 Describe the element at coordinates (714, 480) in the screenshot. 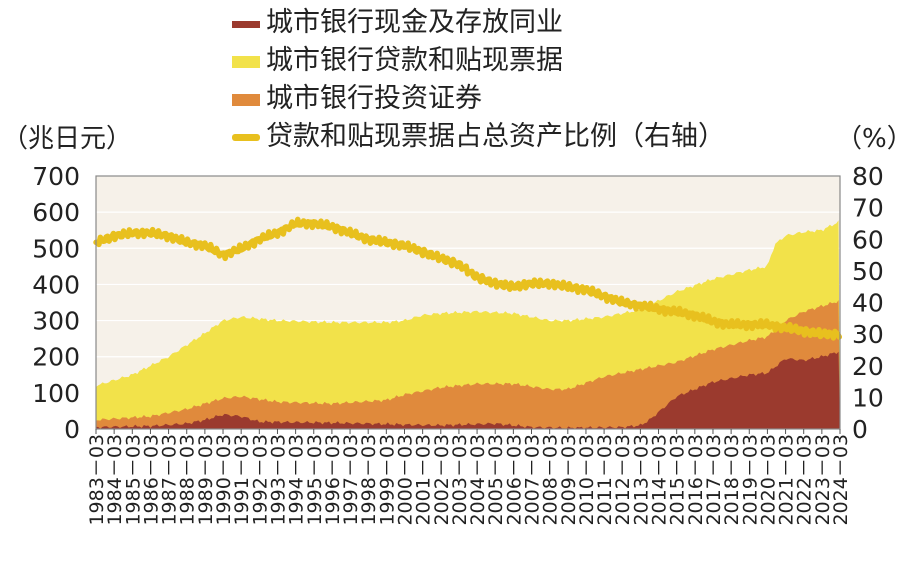

I see `x-tick-label: 2017－03` at that location.